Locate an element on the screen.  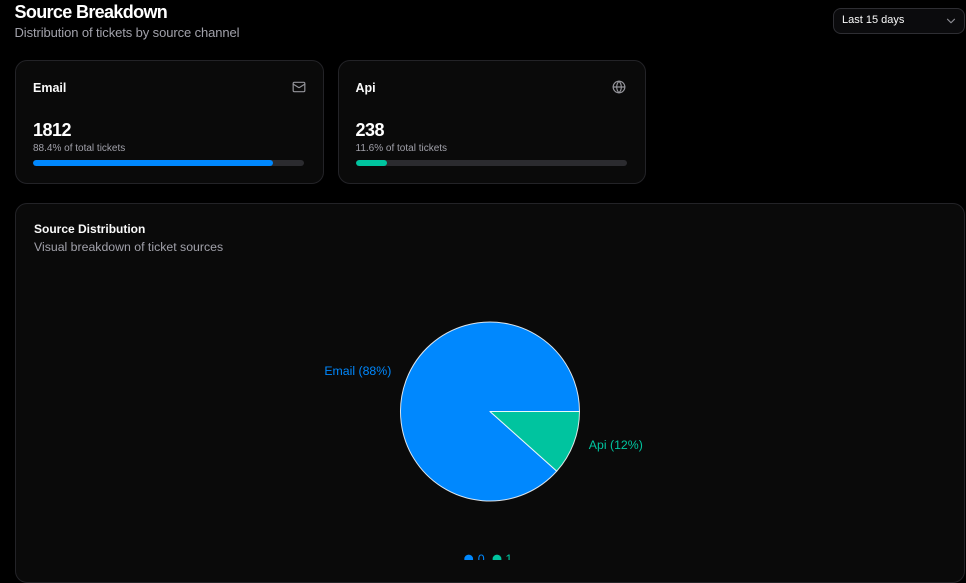
svg-text: Email (88%) is located at coordinates (357, 371).